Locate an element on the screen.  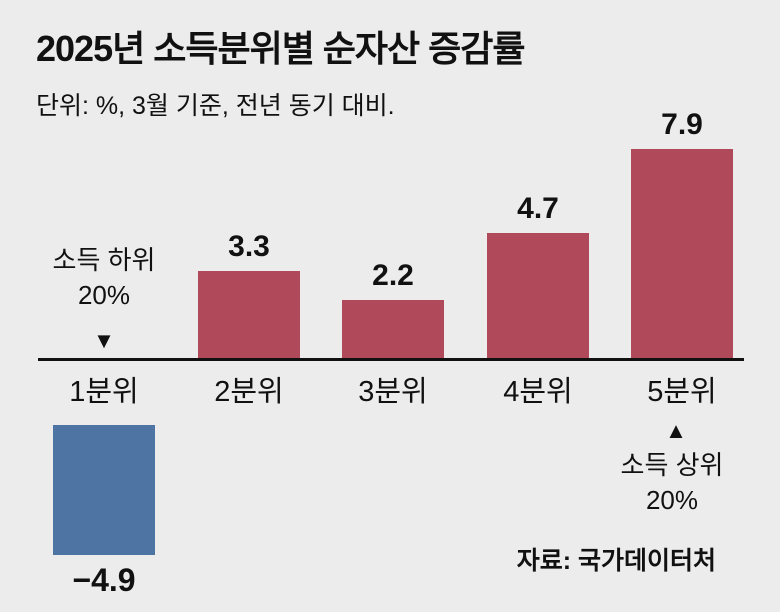
bar-q1 is located at coordinates (104, 490).